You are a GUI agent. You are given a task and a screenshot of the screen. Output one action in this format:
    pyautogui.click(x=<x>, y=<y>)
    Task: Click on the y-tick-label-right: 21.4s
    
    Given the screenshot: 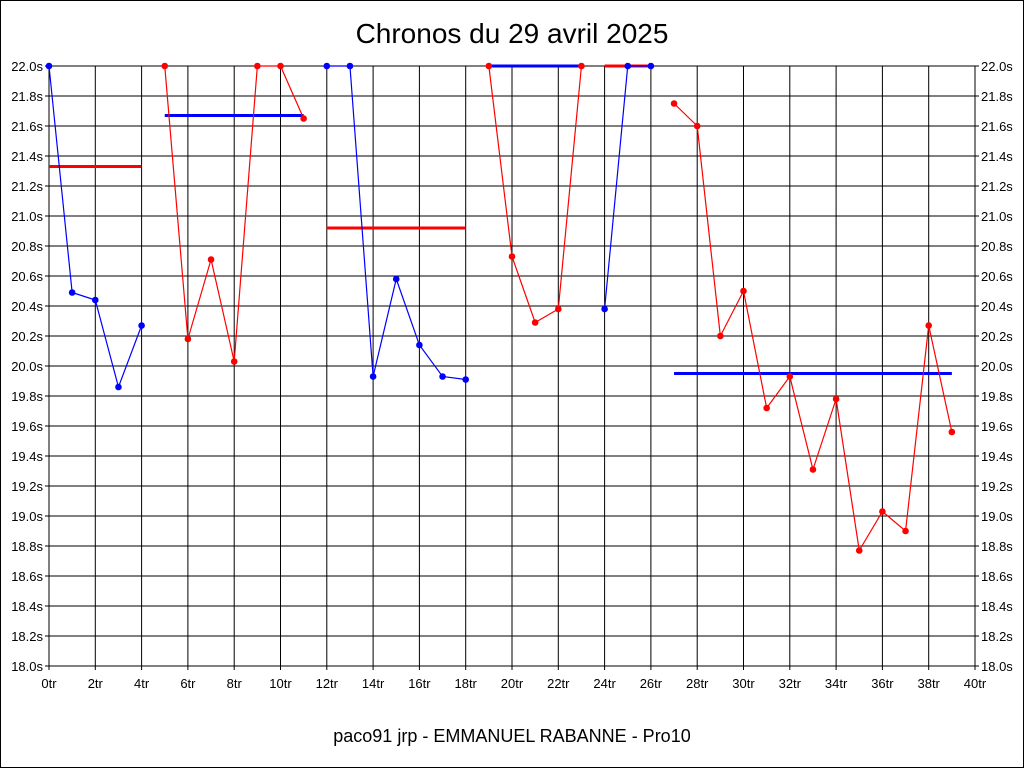 What is the action you would take?
    pyautogui.click(x=997, y=156)
    